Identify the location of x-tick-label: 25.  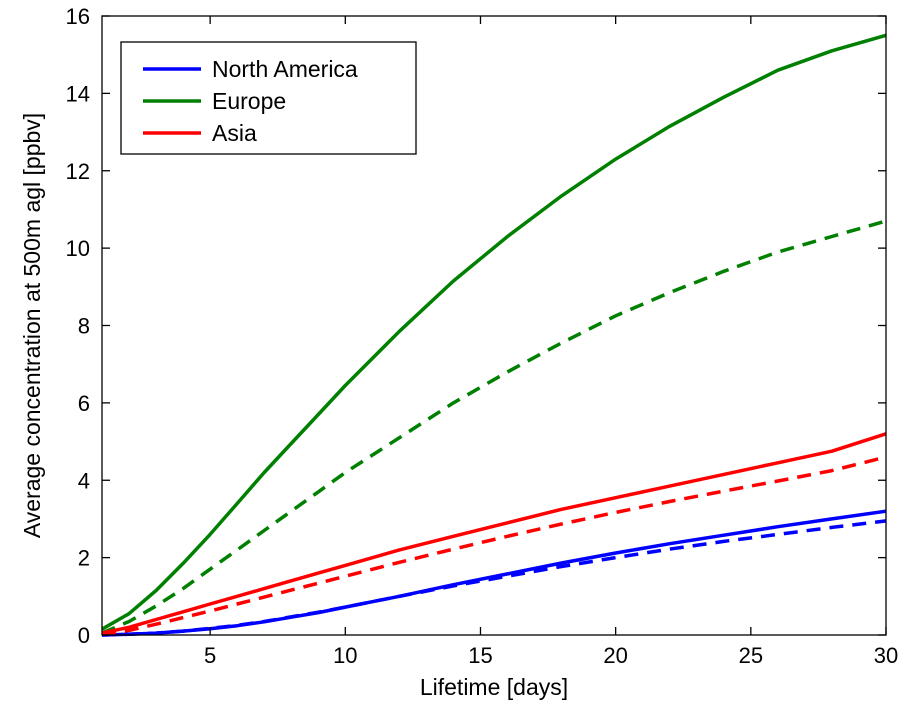
(751, 655).